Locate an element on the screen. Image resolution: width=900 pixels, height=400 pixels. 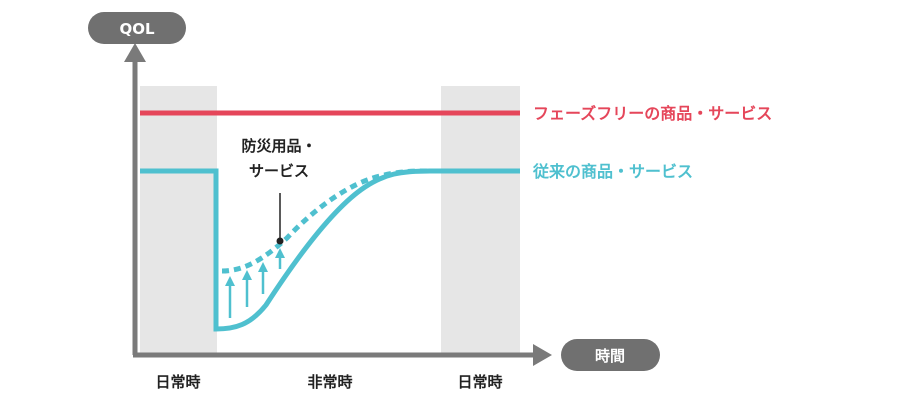
y-axis-label-pill: QOL is located at coordinates (137, 28).